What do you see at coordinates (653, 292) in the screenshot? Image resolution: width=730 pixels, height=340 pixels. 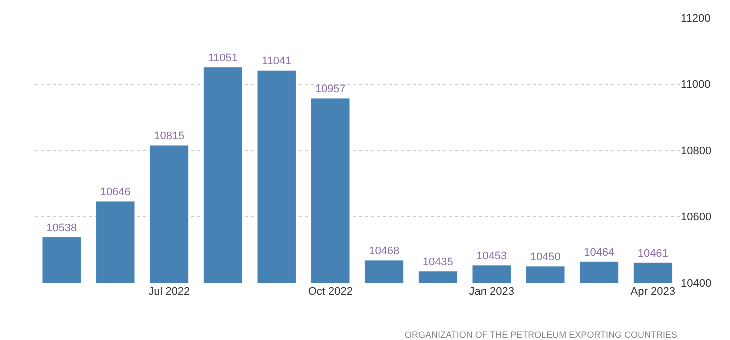 I see `x-tick-label: Apr 2023` at bounding box center [653, 292].